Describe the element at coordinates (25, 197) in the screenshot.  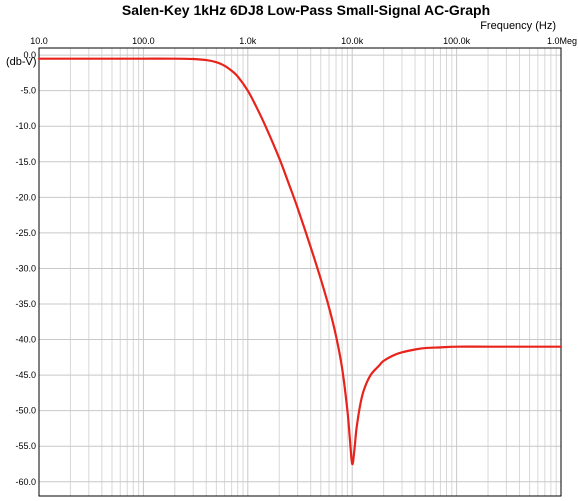
I see `y-tick-label: -20.0` at that location.